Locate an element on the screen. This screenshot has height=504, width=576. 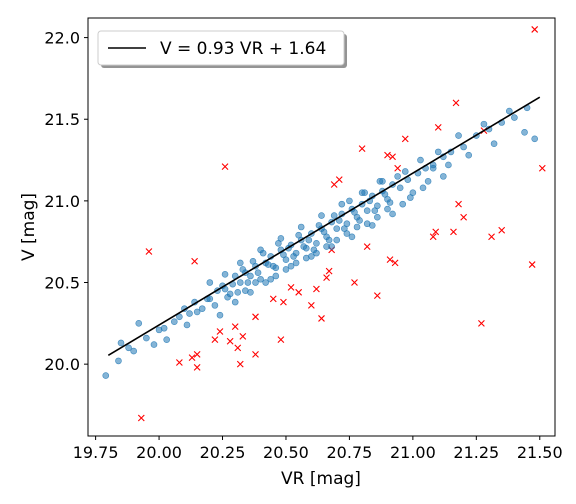
x-tick-label: 20.50 is located at coordinates (286, 452).